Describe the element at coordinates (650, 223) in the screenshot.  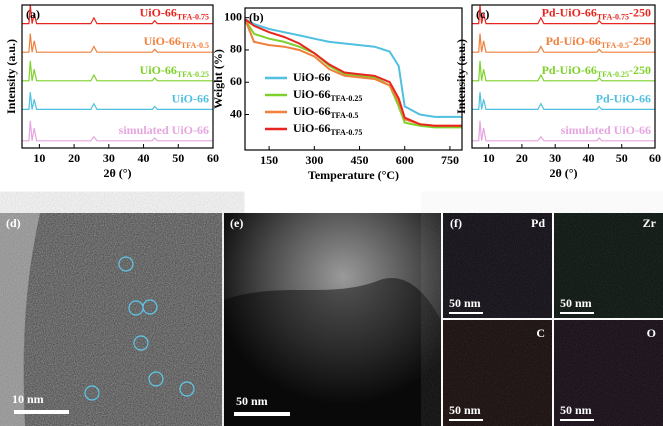
I see `element-label: Zr` at that location.